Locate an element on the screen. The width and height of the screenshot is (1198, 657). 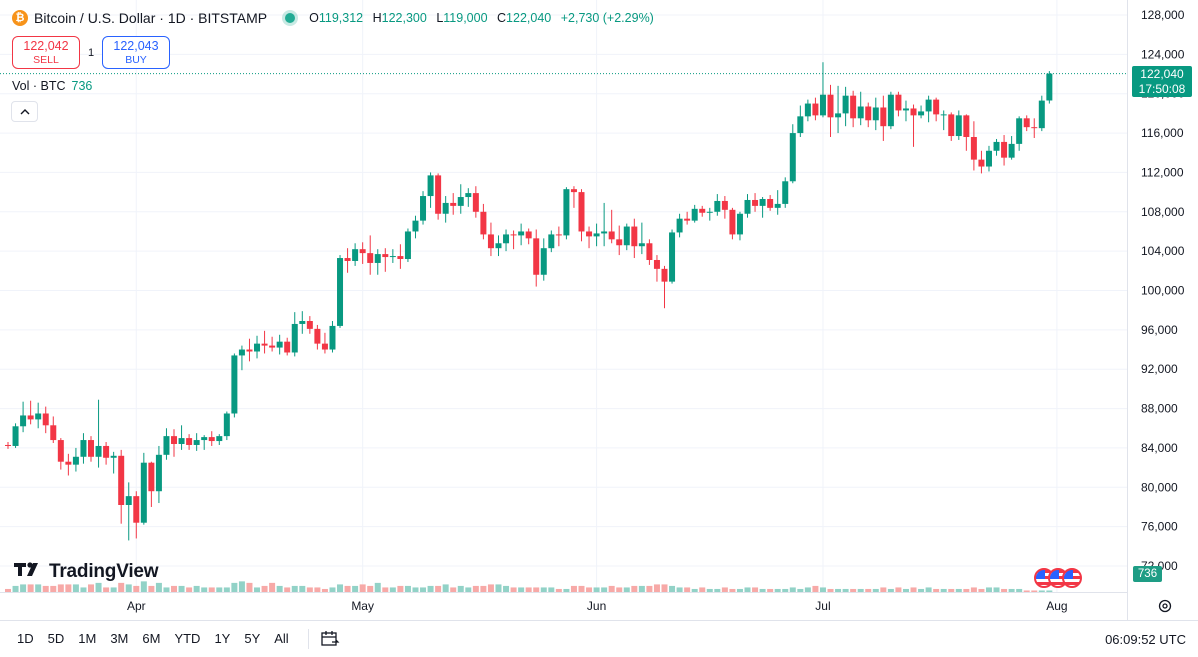
sell-button: 122,042 SELL is located at coordinates (46, 52).